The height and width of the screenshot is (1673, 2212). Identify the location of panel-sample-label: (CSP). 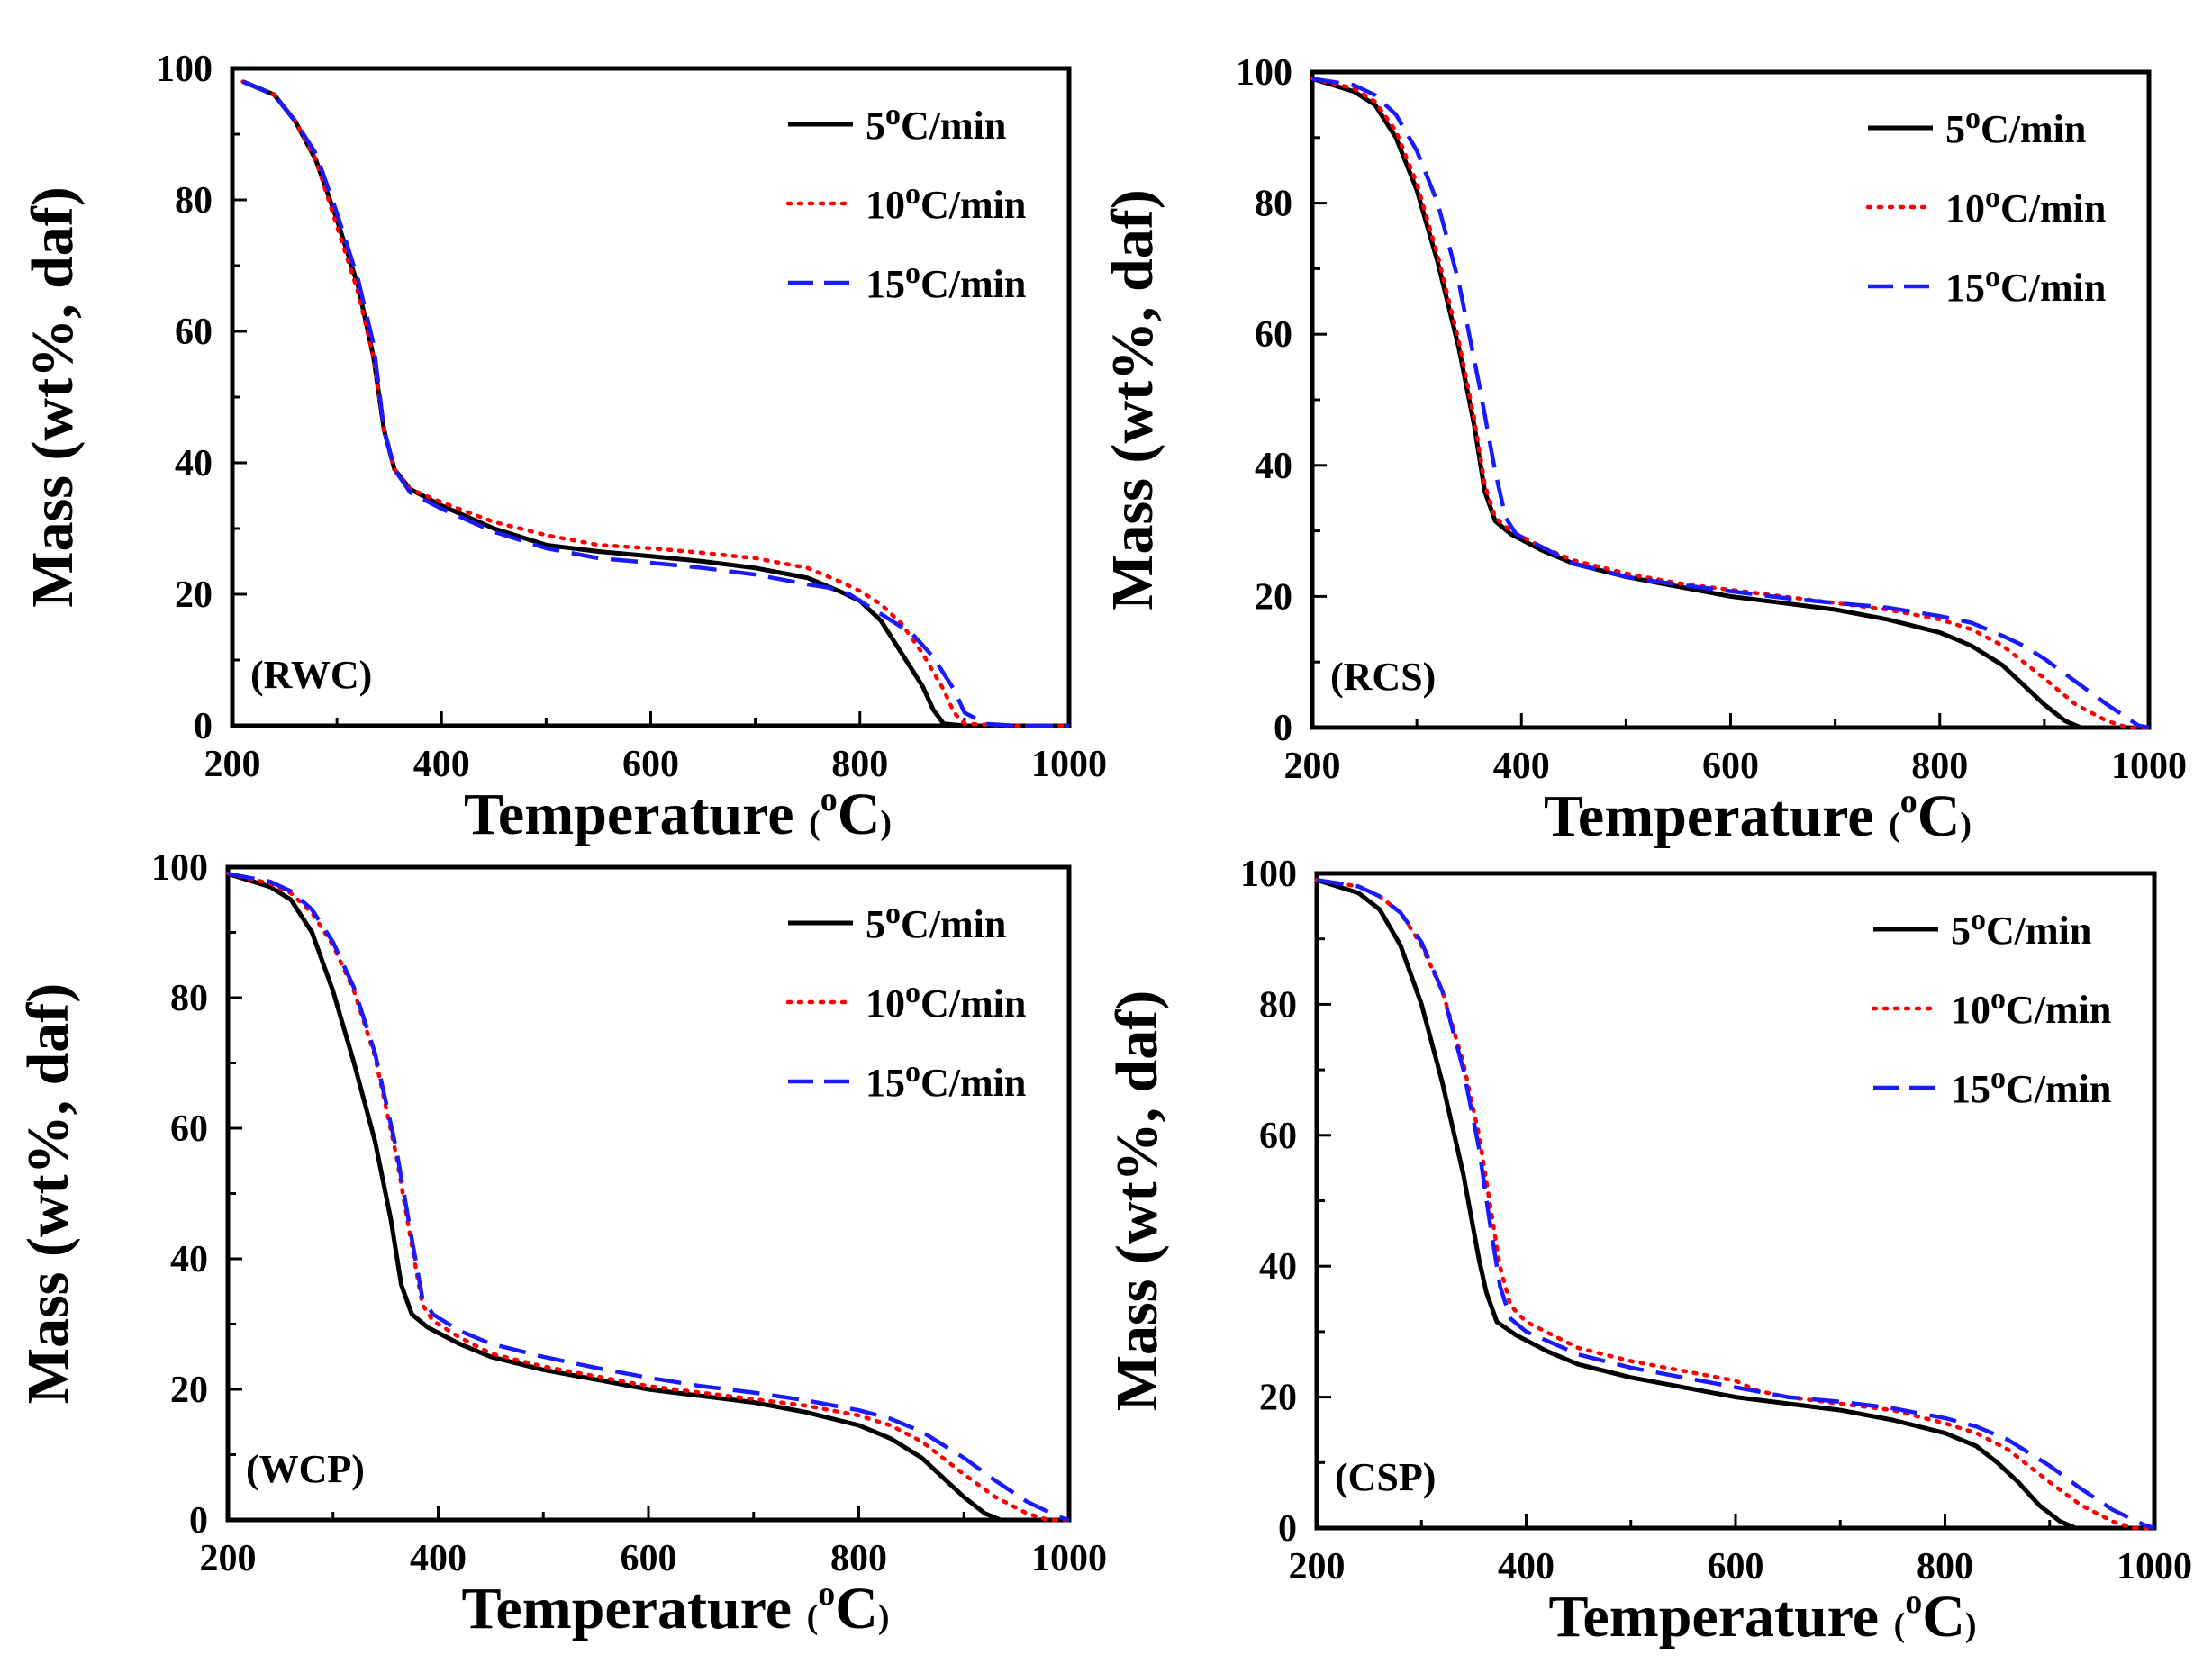
(1385, 1477).